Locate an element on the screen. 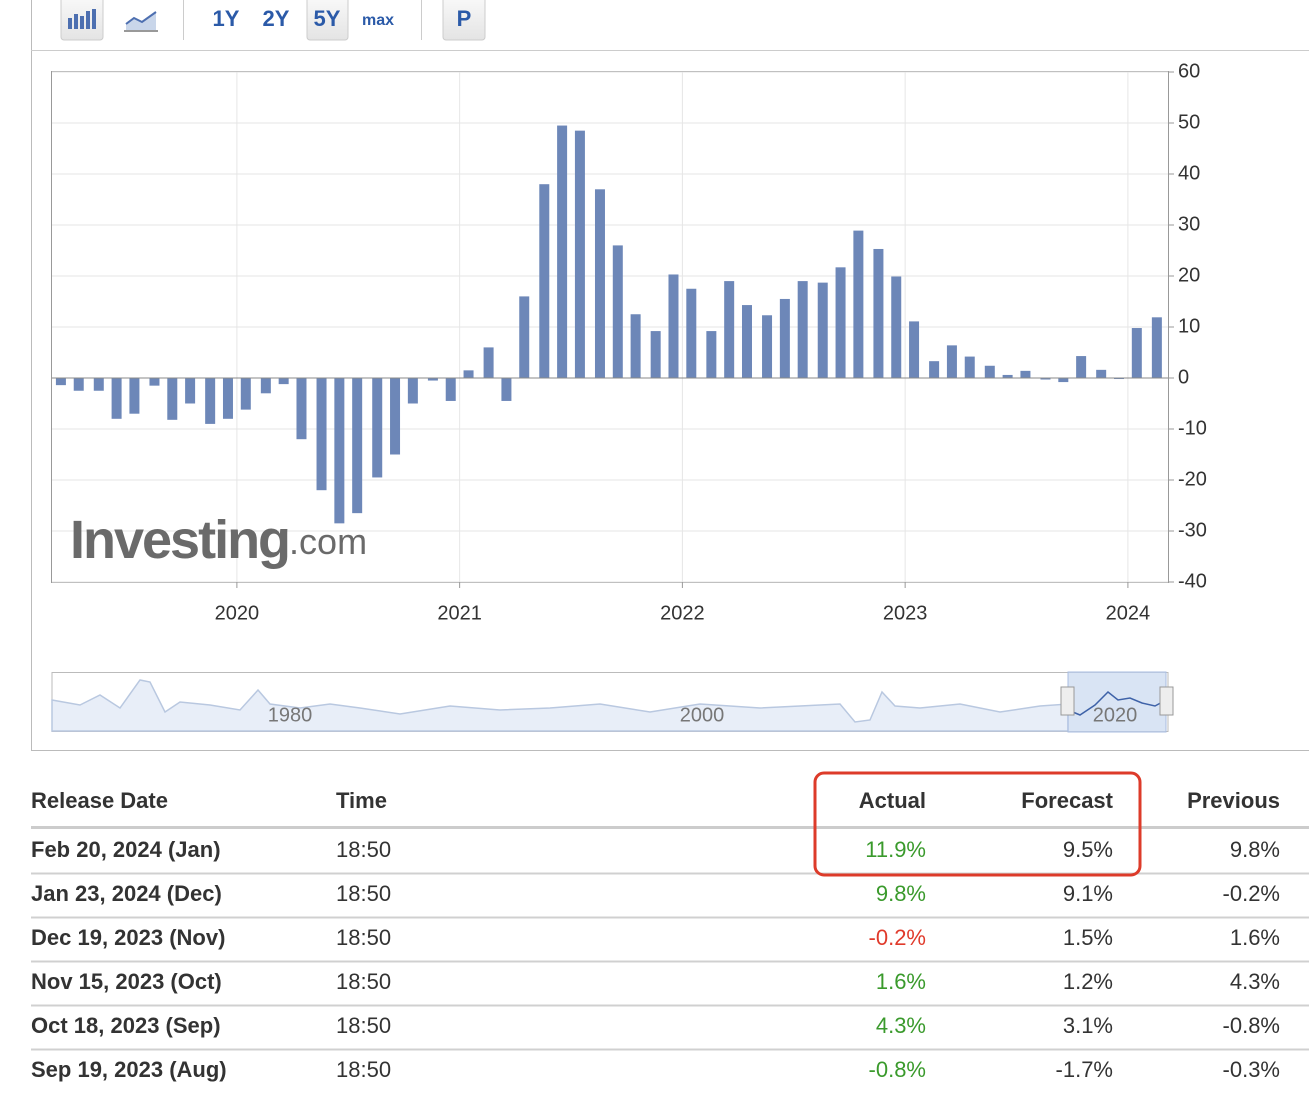  y-tick-label: -20 is located at coordinates (1192, 479).